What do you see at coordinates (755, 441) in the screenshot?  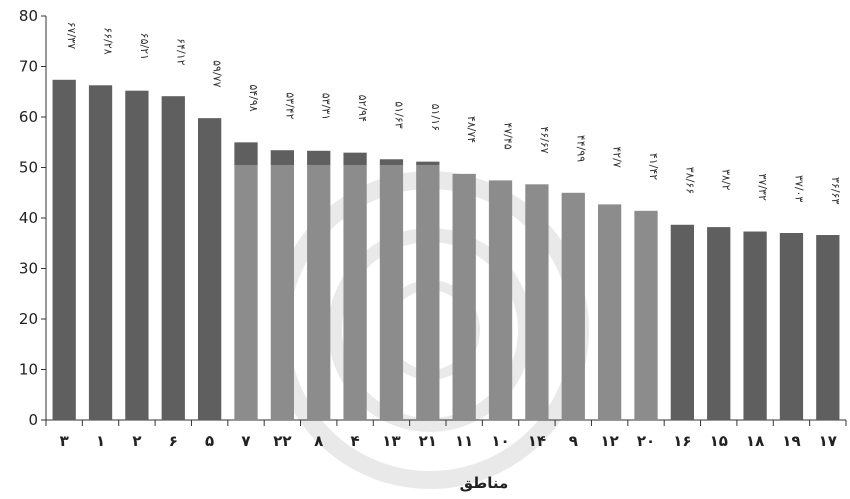 I see `x-tick-label: ۱۸` at bounding box center [755, 441].